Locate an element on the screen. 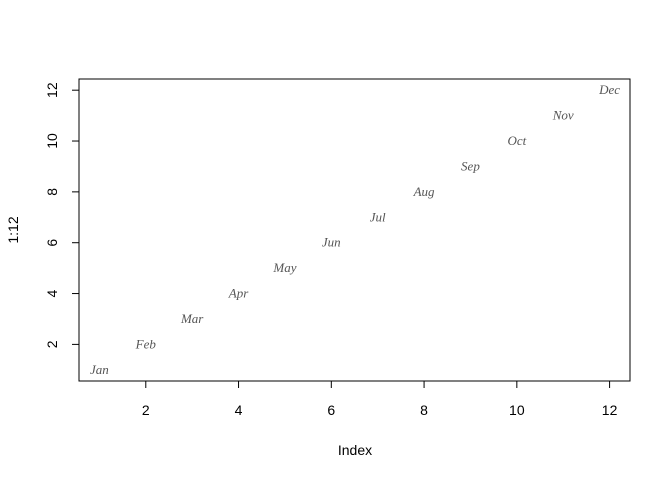 This screenshot has height=485, width=672. x-axis-label: Index is located at coordinates (355, 450).